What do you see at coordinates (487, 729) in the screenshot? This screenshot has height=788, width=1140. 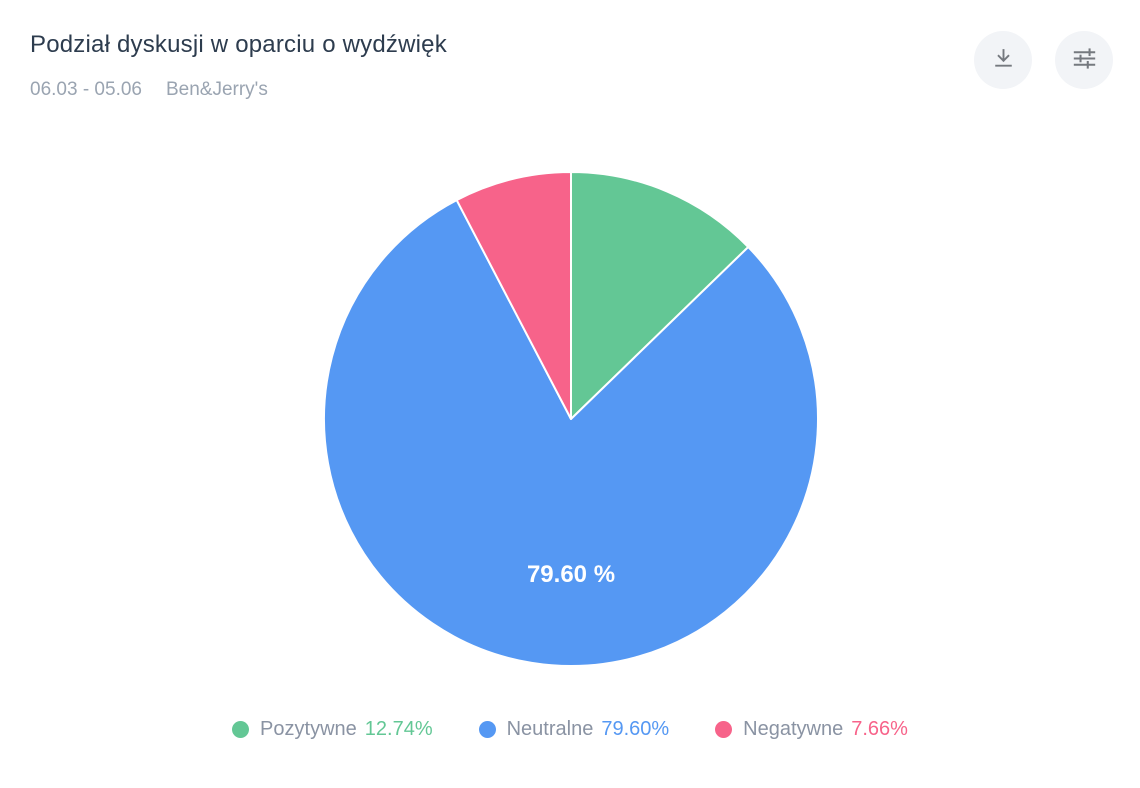 I see `neutral-dot-icon` at bounding box center [487, 729].